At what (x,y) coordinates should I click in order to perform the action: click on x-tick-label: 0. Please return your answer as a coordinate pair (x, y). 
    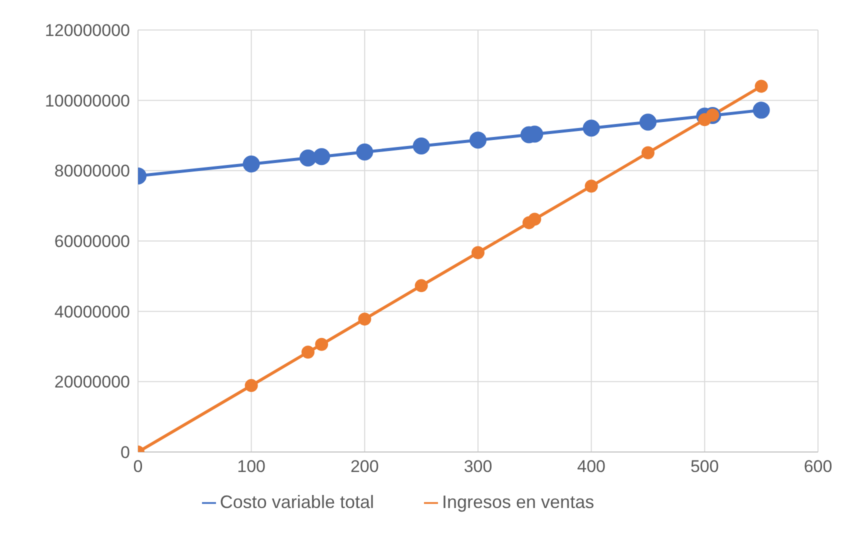
    Looking at the image, I should click on (138, 466).